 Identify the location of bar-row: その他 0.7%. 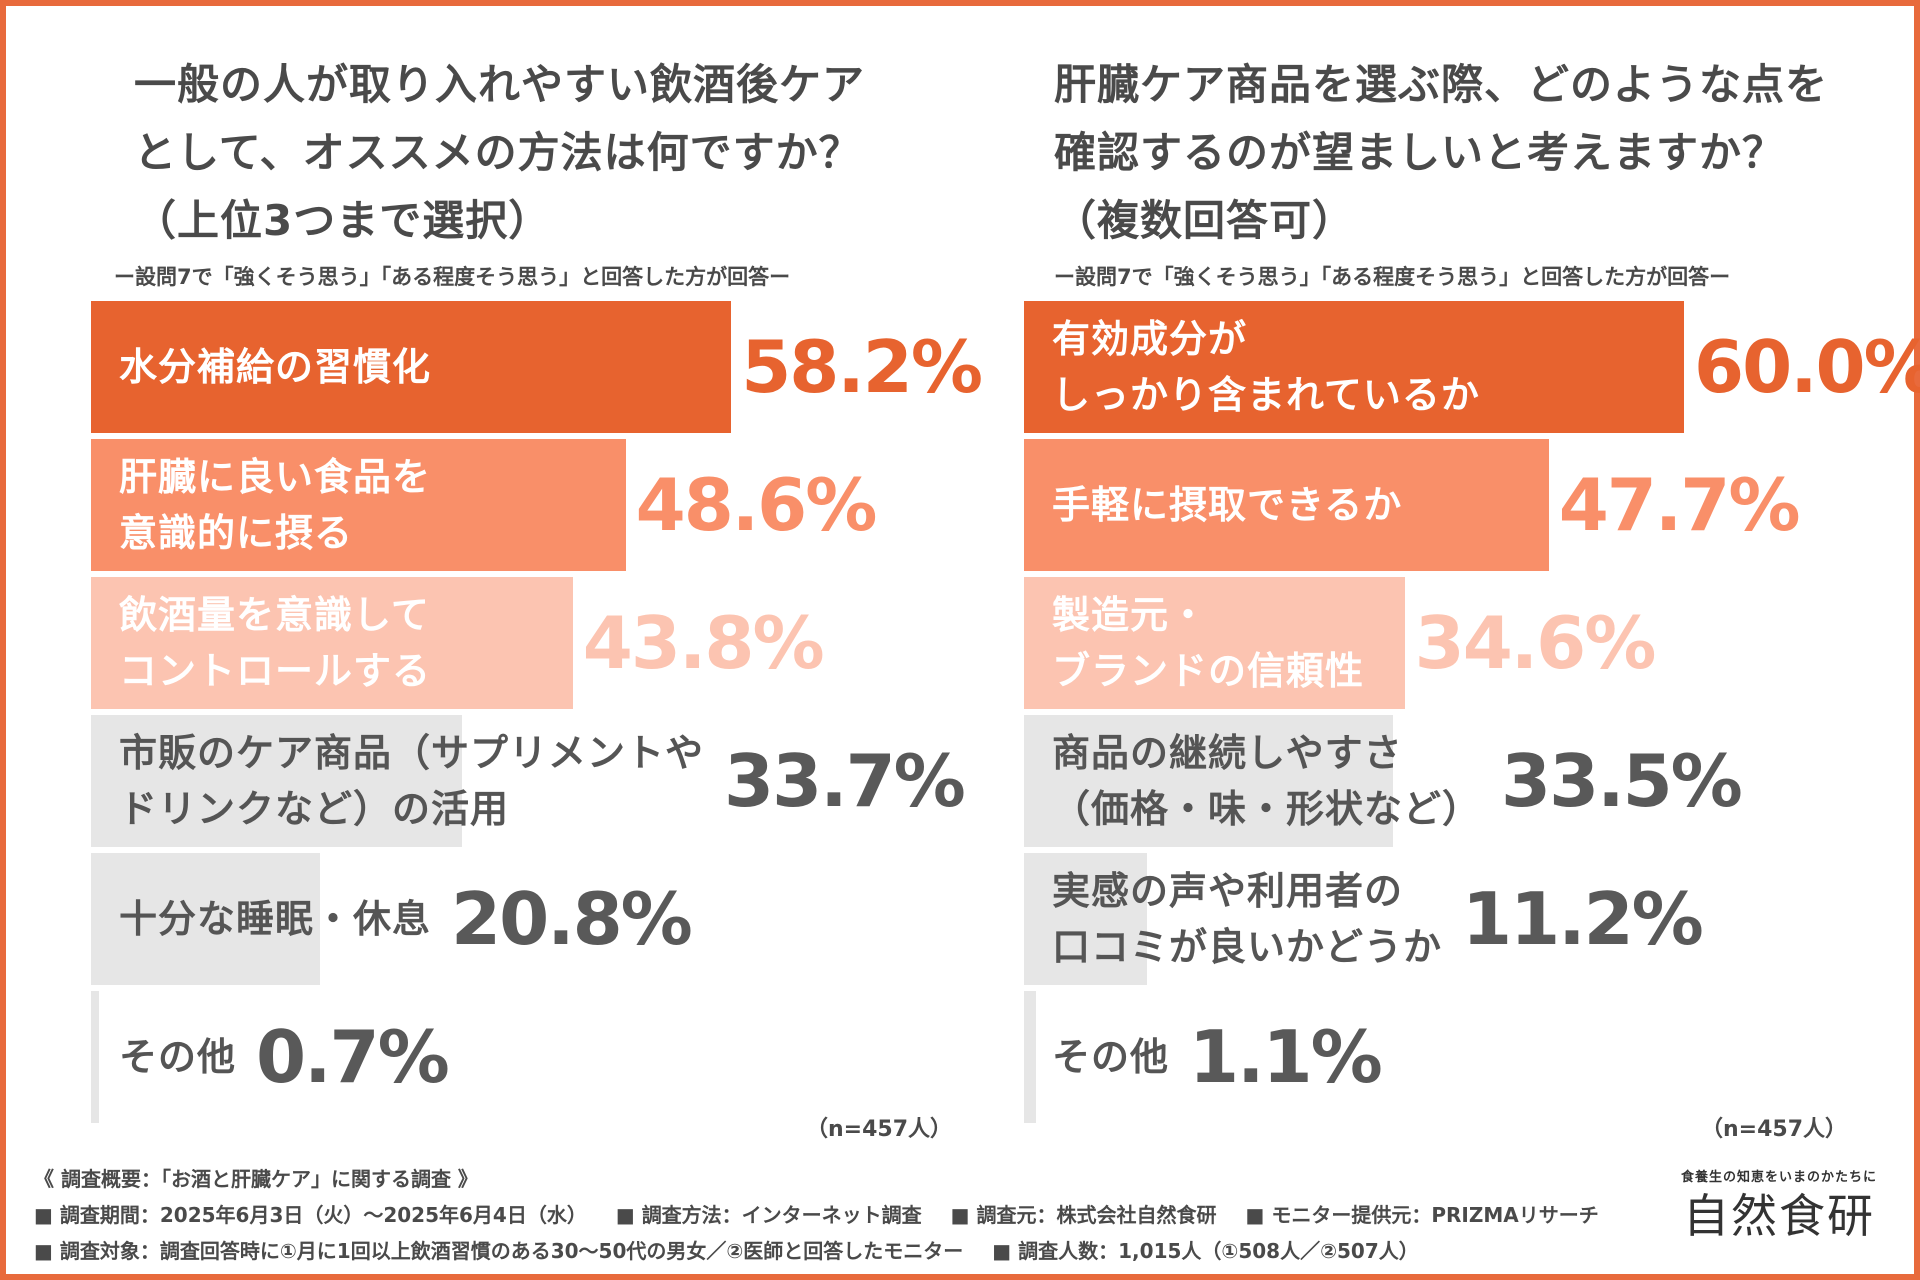
(541, 1057).